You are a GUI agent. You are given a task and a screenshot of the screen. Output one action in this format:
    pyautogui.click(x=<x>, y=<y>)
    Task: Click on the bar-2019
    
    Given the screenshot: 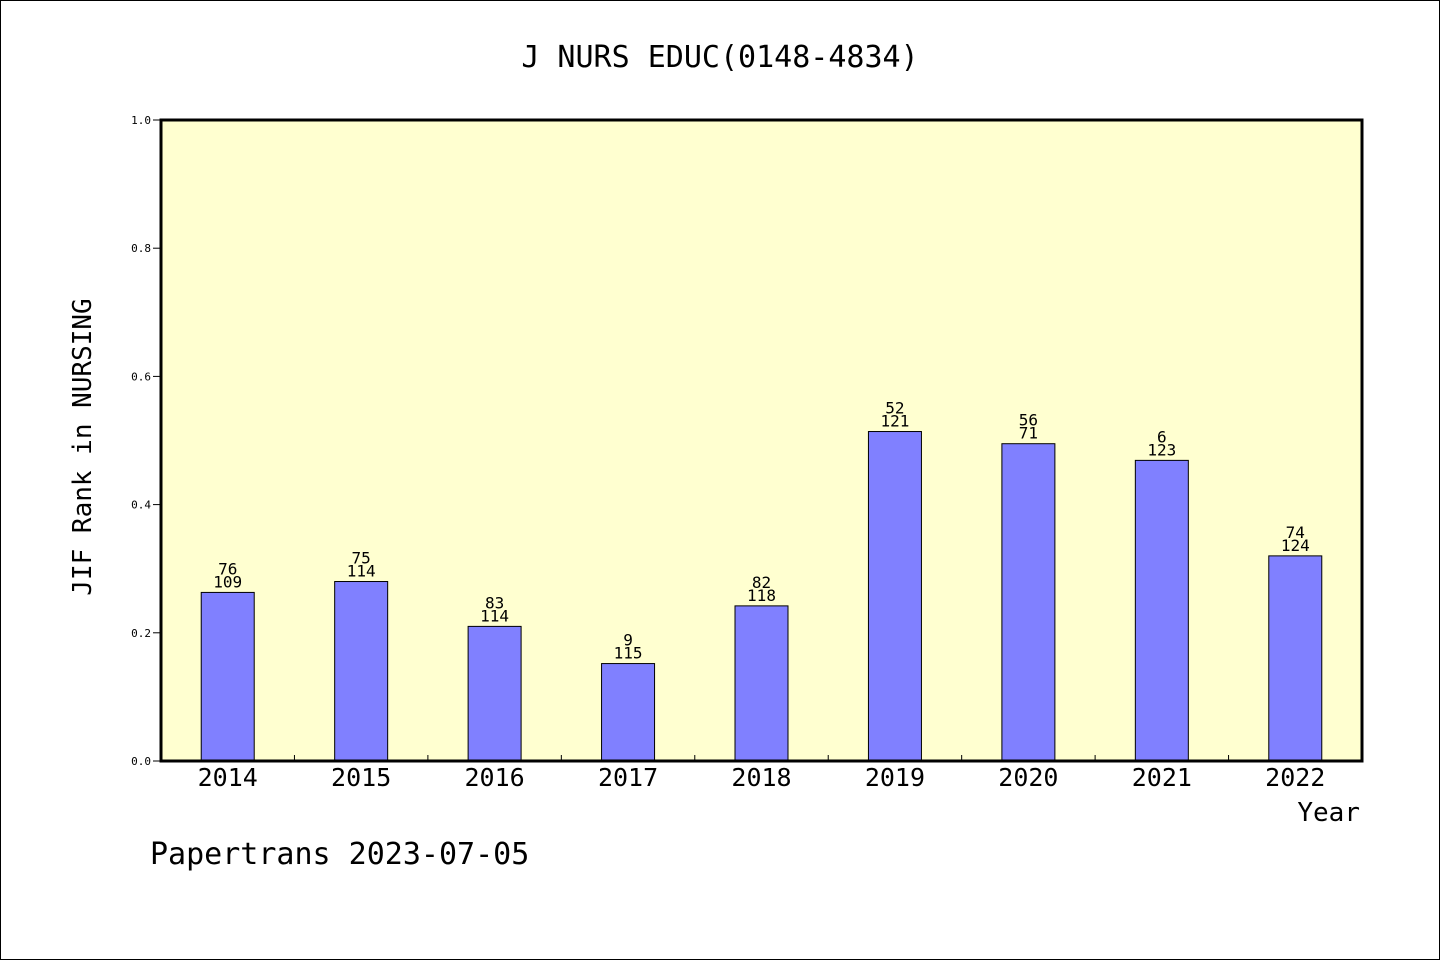 What is the action you would take?
    pyautogui.click(x=894, y=596)
    